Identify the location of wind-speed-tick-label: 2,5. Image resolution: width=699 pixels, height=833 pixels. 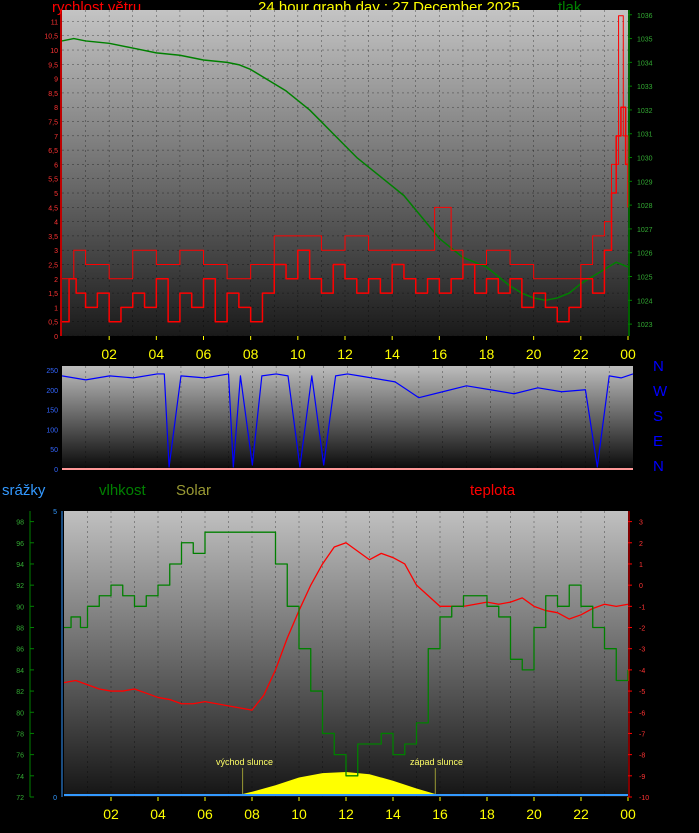
(53, 266).